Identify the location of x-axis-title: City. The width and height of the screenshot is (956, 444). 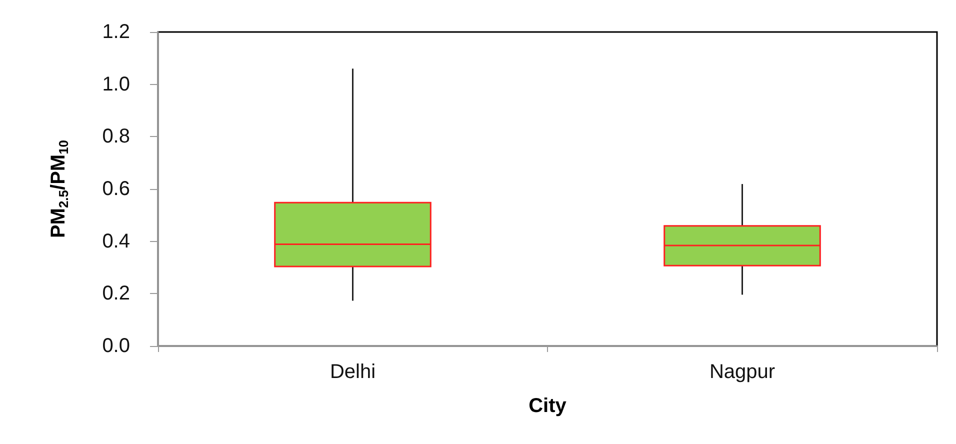
(548, 406).